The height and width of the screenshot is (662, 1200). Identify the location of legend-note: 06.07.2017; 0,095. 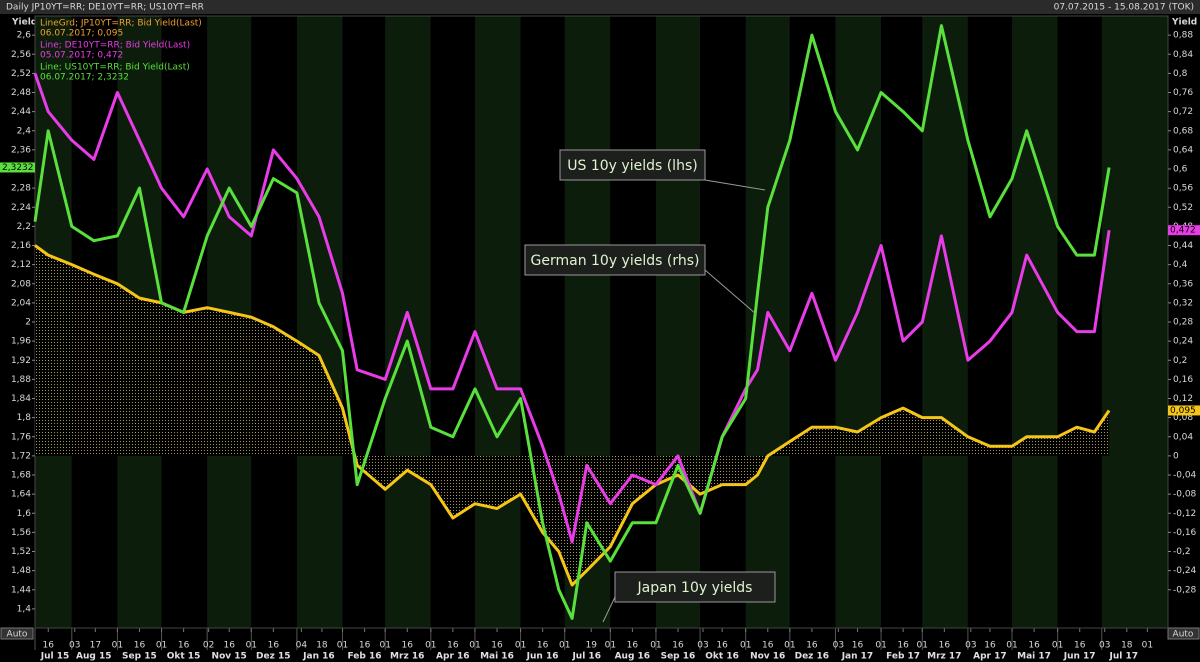
(81, 34).